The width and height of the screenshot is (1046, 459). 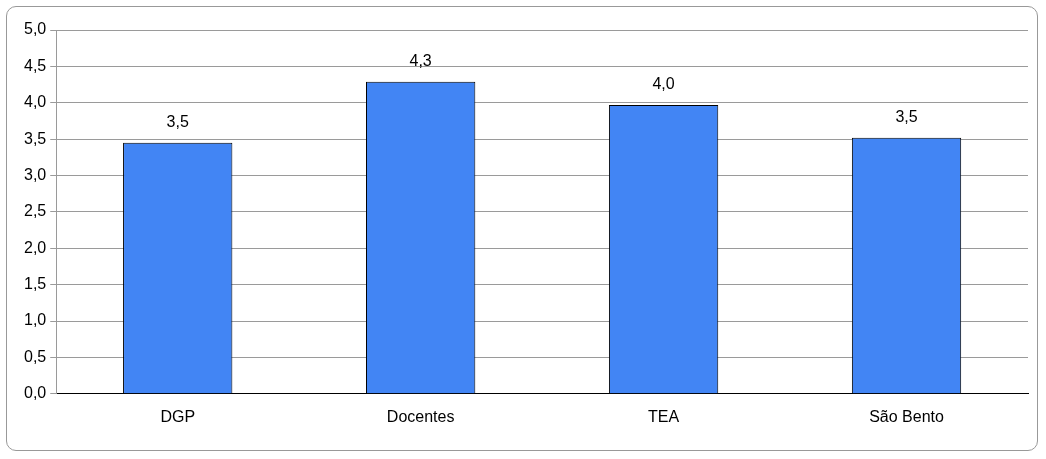 What do you see at coordinates (663, 84) in the screenshot?
I see `data-label: 4,0` at bounding box center [663, 84].